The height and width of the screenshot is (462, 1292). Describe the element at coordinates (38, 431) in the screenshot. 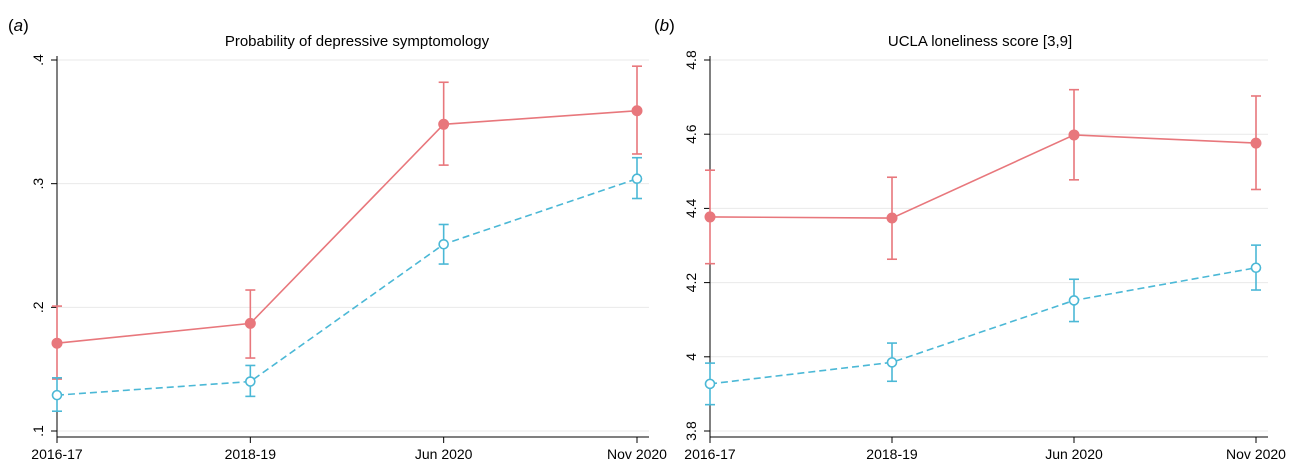

I see `y-tick-label-0: .1` at that location.